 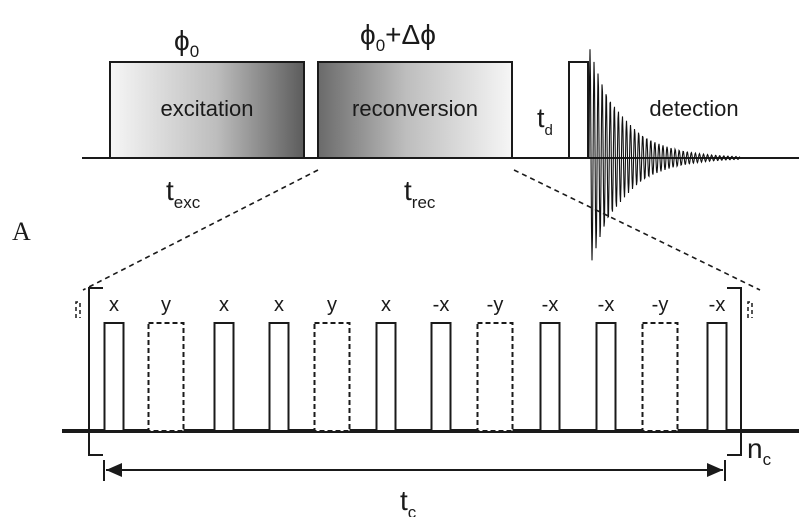 I want to click on excitation-label: excitation, so click(x=207, y=108).